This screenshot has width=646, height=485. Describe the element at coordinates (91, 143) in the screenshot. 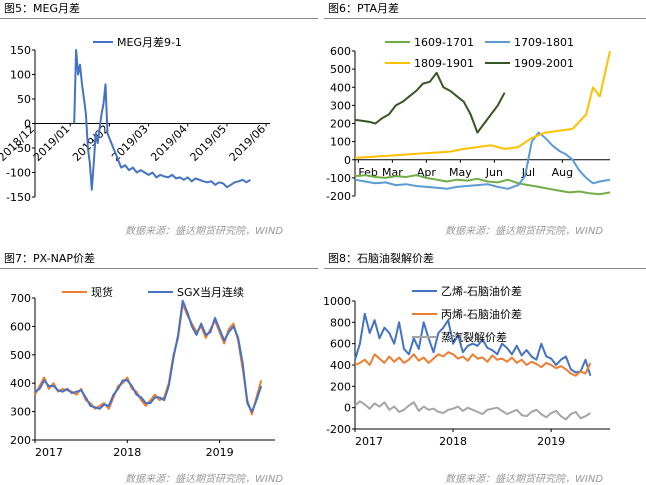

I see `x-tick-label: 2019/02` at that location.